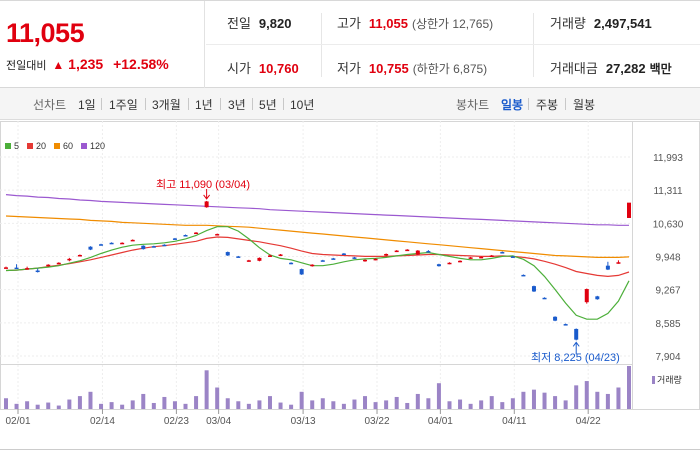  What do you see at coordinates (412, 69) in the screenshot?
I see `low-cell: 저가 10,755 (하한가 6,875)` at bounding box center [412, 69].